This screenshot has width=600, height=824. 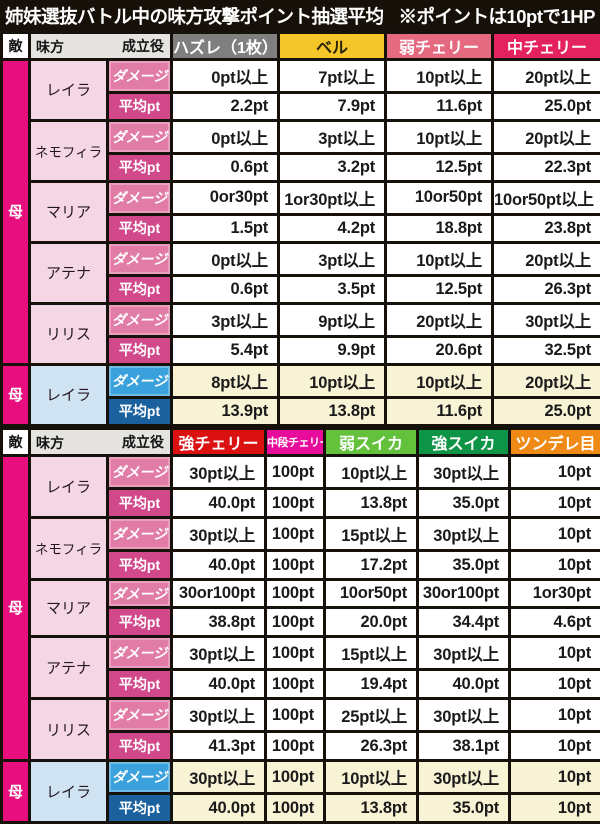 What do you see at coordinates (100, 442) in the screenshot?
I see `ally-role-corner: 味方 成立役` at bounding box center [100, 442].